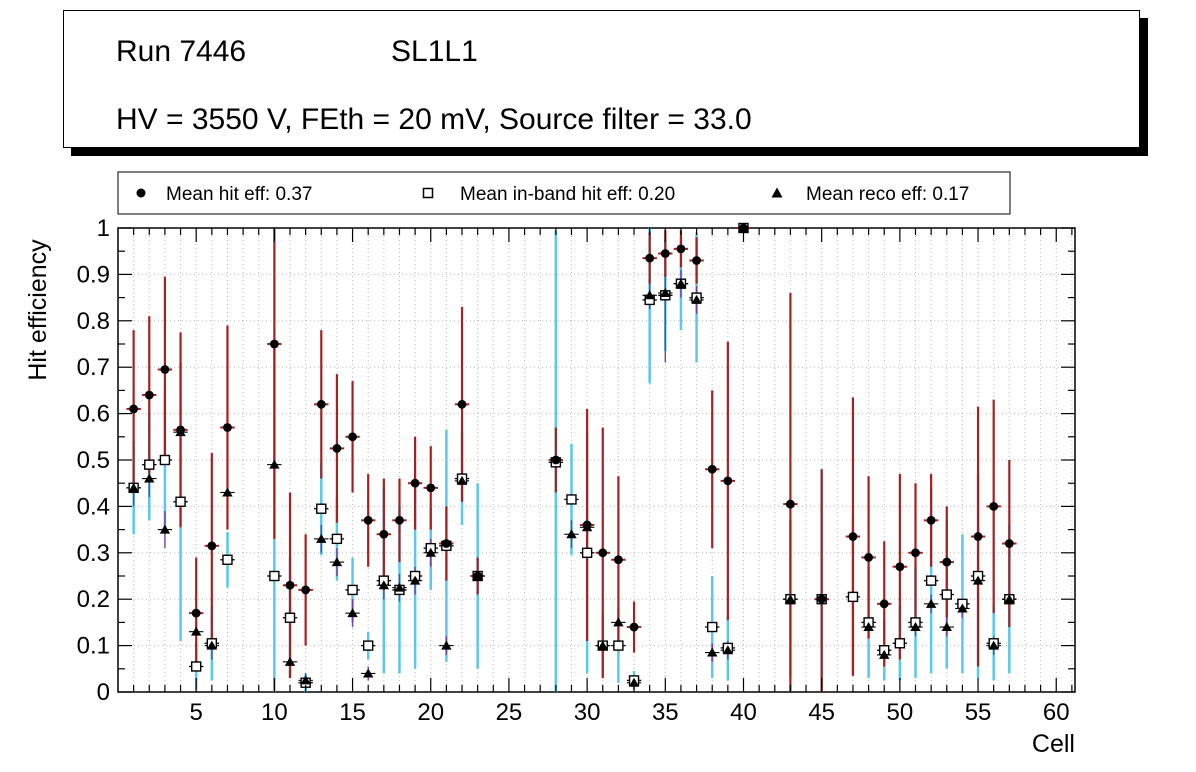 Image resolution: width=1196 pixels, height=772 pixels. What do you see at coordinates (93, 367) in the screenshot?
I see `y-tick-label: 0.7` at bounding box center [93, 367].